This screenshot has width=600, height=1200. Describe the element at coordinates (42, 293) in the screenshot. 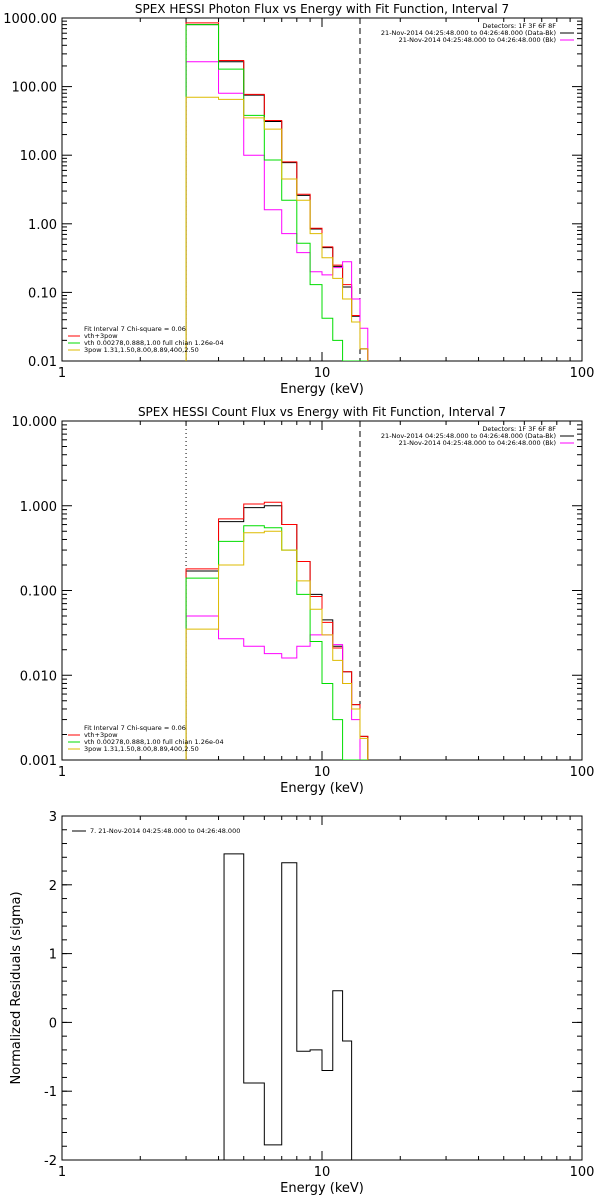

I see `y-tick-label: 0.10` at that location.